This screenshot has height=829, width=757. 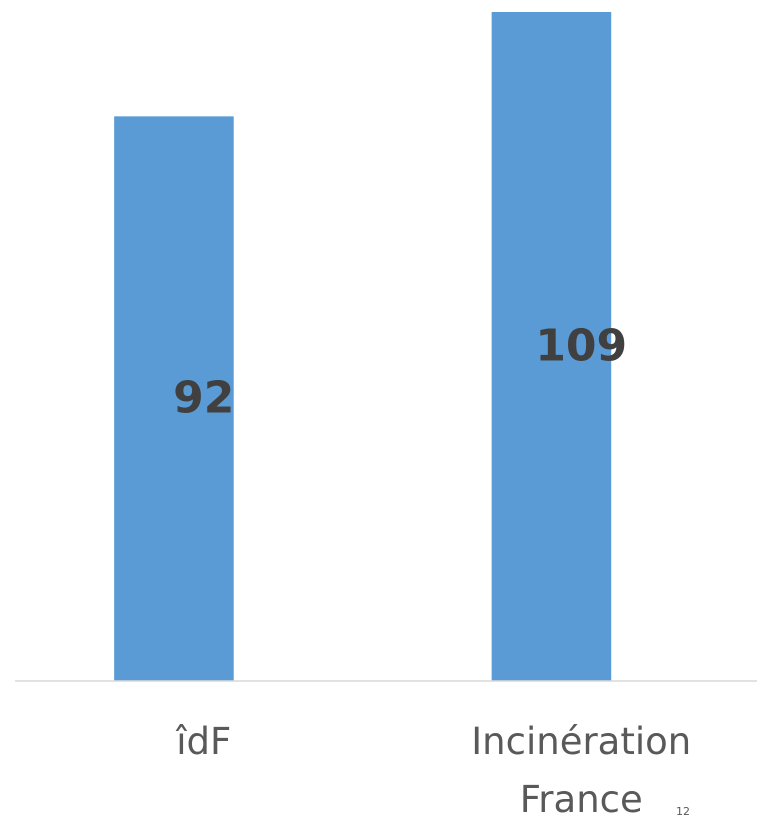 What do you see at coordinates (581, 770) in the screenshot?
I see `x-tick-label: Incinération France` at bounding box center [581, 770].